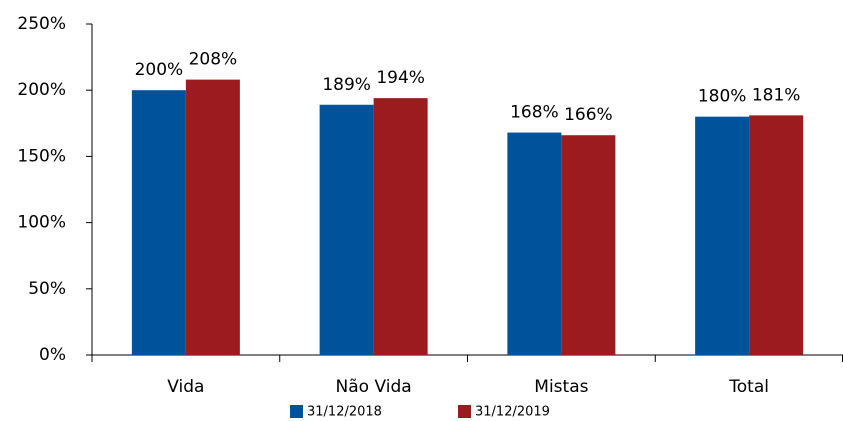 This screenshot has height=421, width=843. What do you see at coordinates (159, 70) in the screenshot?
I see `value-label: 200%` at bounding box center [159, 70].